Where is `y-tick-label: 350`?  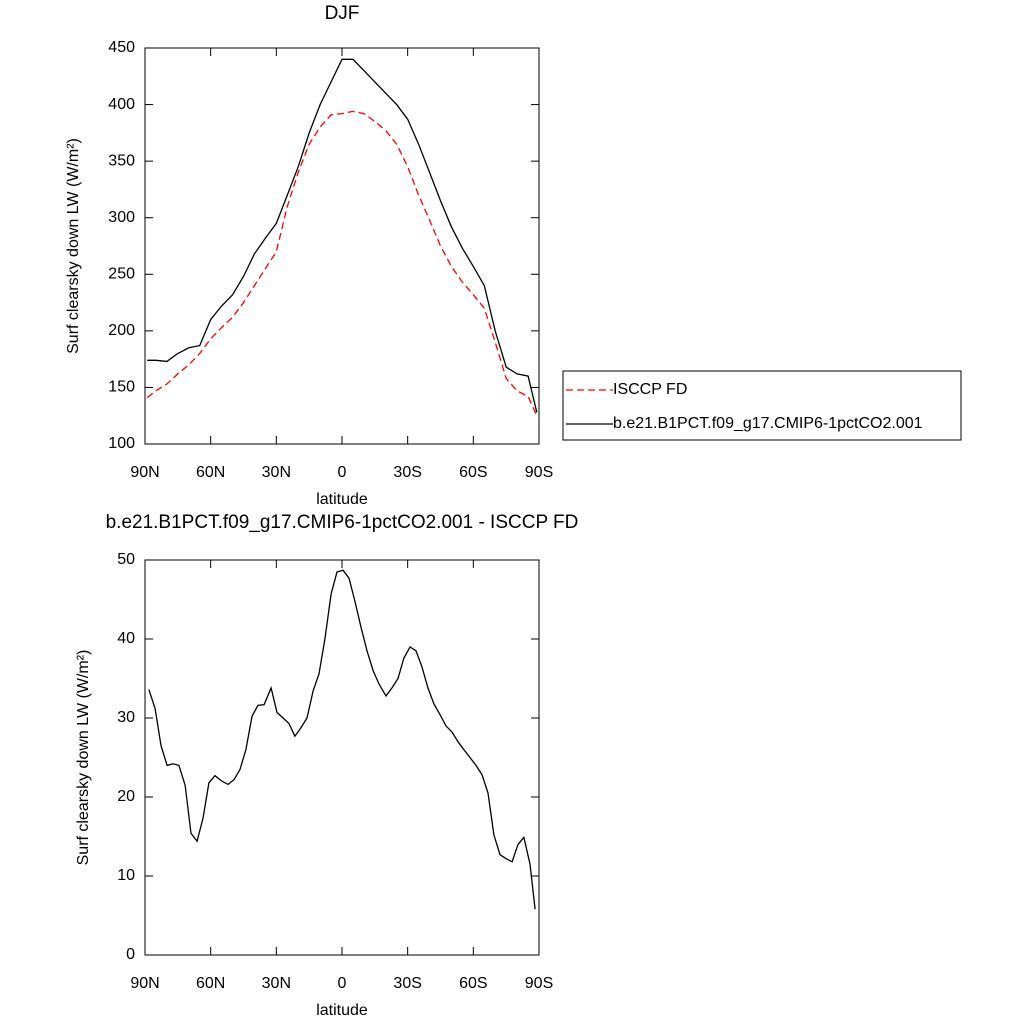
y-tick-label: 350 is located at coordinates (121, 160).